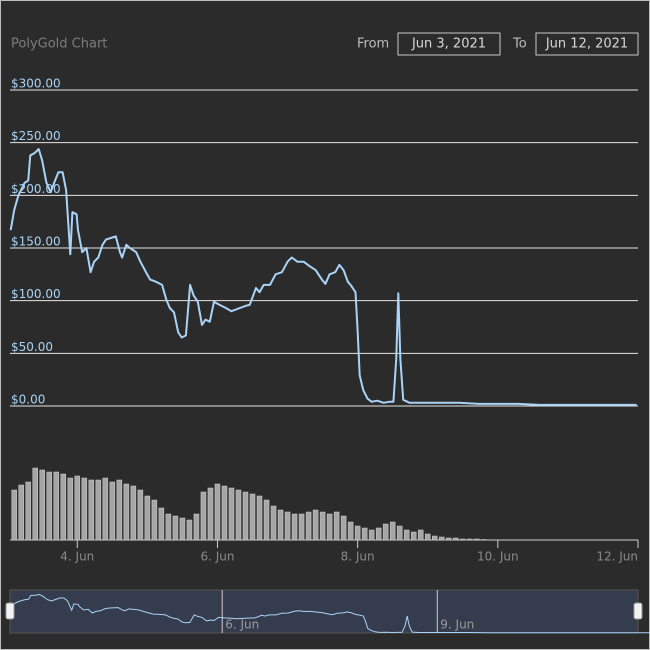  What do you see at coordinates (36, 84) in the screenshot?
I see `y-tick-label: $300.00` at bounding box center [36, 84].